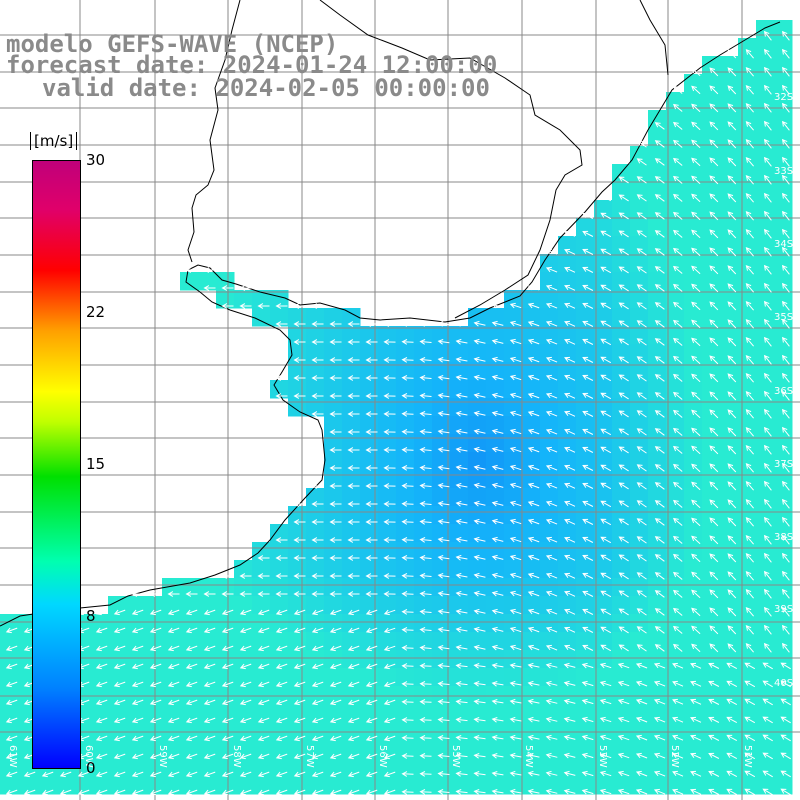  Describe the element at coordinates (747, 756) in the screenshot. I see `longitude-label: 51W` at that location.